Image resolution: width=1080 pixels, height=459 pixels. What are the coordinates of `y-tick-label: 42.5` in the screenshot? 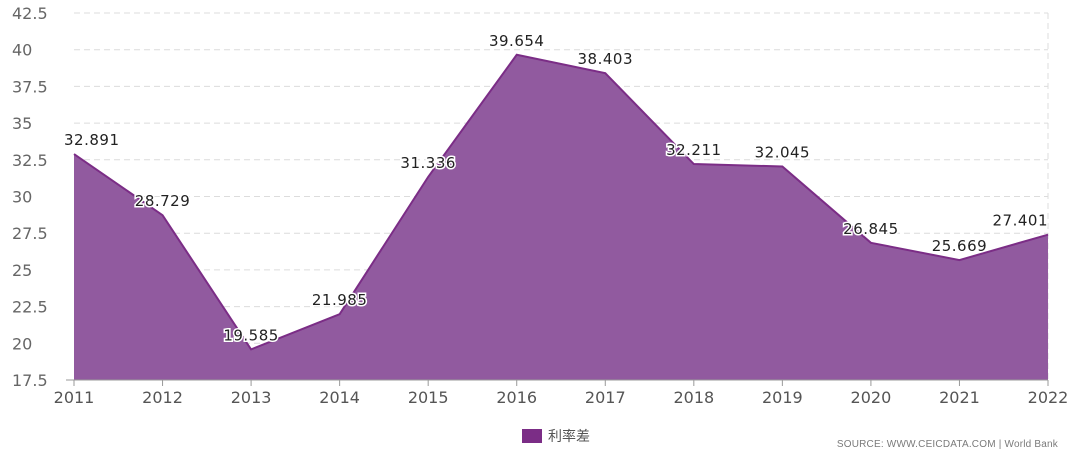 It's located at (30, 13).